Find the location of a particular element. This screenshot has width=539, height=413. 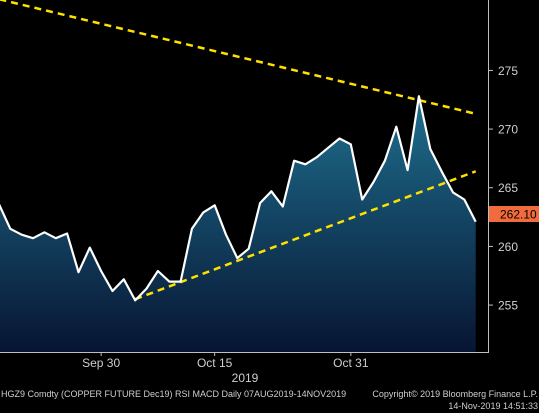

x-axis-ticks: Sep 30 Oct 15 Oct 31 is located at coordinates (225, 361).